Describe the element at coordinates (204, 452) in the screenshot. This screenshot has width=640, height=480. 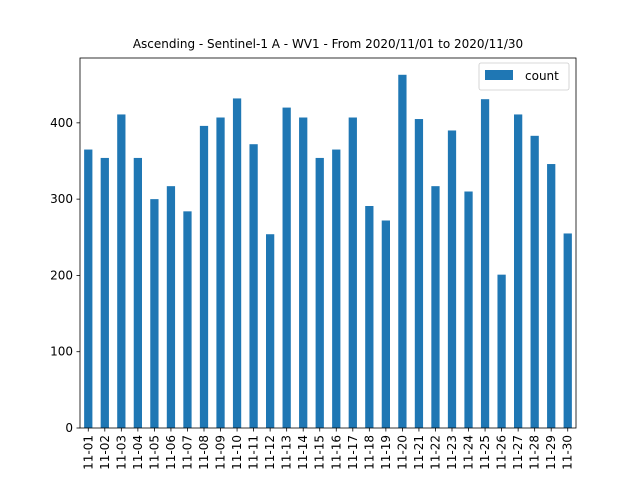
I see `x-tick-label: 11-08` at that location.